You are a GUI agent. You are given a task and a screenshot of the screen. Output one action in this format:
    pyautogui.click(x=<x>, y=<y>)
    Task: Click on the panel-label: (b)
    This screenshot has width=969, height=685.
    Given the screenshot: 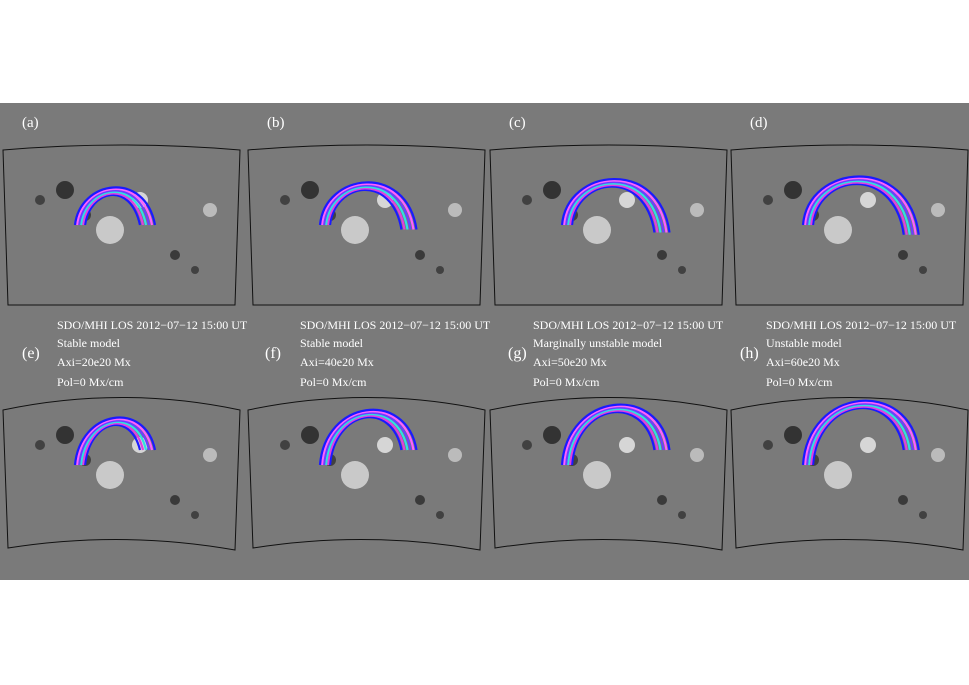 What is the action you would take?
    pyautogui.click(x=276, y=123)
    